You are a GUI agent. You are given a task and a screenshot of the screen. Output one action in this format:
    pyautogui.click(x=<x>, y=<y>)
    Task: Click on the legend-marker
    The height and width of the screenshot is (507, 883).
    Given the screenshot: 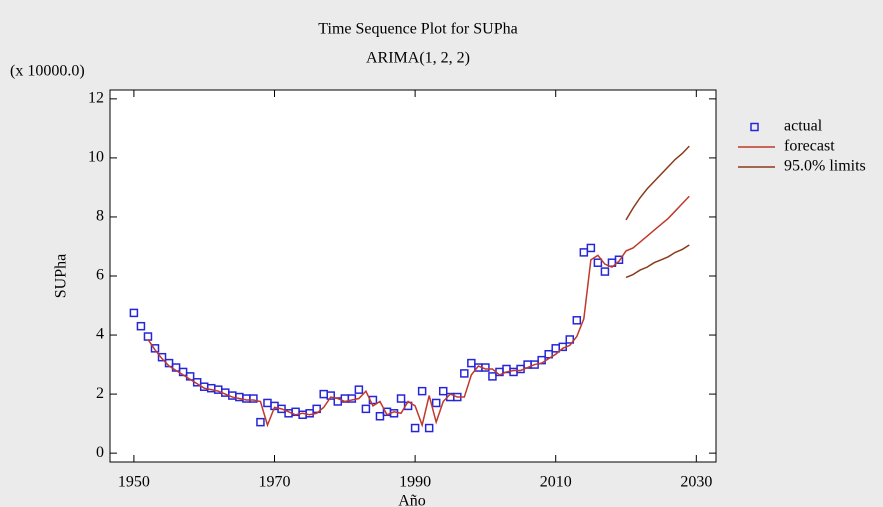 What is the action you would take?
    pyautogui.click(x=754, y=127)
    